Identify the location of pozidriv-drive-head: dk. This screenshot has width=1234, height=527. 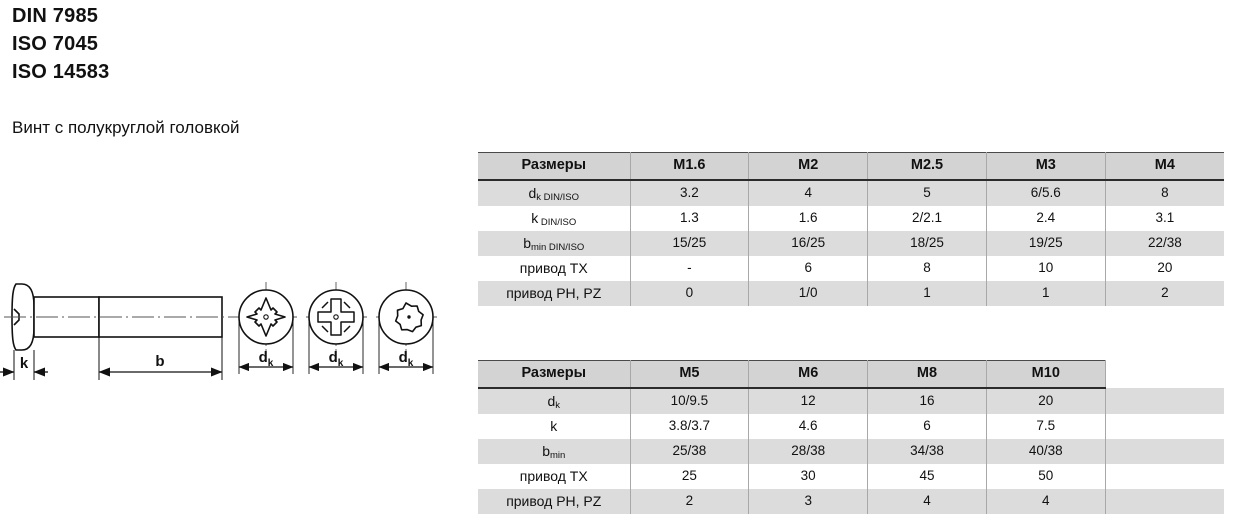
(336, 328).